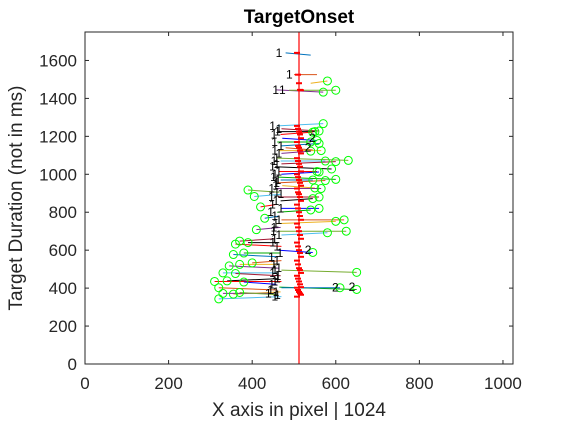 Image resolution: width=568 pixels, height=421 pixels. What do you see at coordinates (72, 364) in the screenshot?
I see `y-tick-label: 0` at bounding box center [72, 364].